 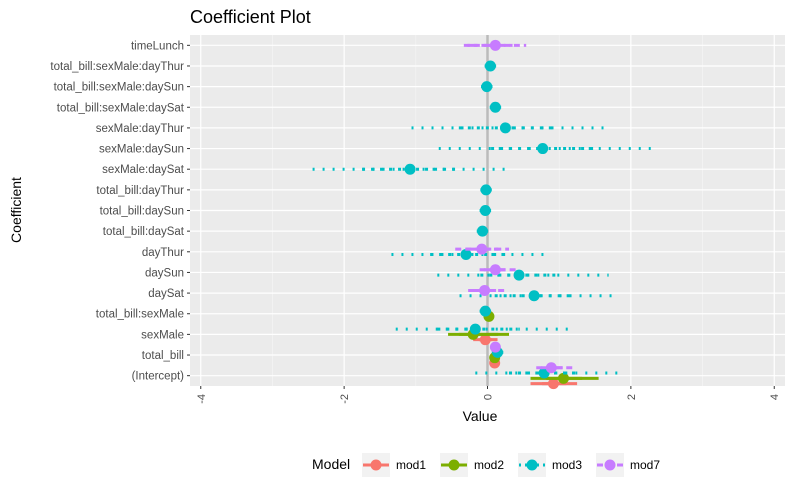 I want to click on y-tick-label: (Intercept), so click(x=158, y=377).